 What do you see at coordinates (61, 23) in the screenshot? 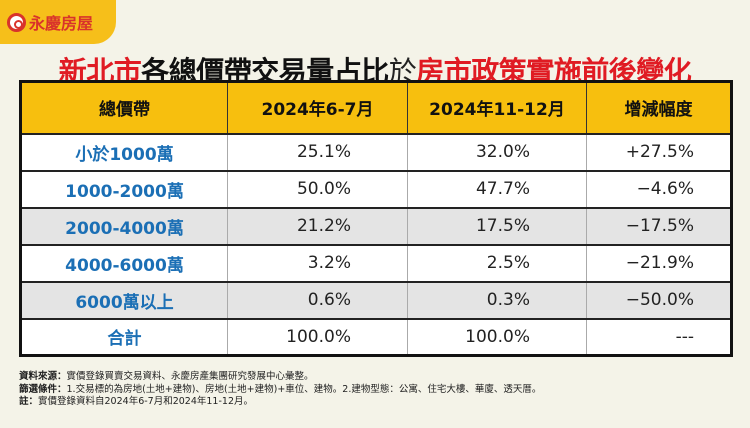
I see `brand-name: 永慶房屋` at bounding box center [61, 23].